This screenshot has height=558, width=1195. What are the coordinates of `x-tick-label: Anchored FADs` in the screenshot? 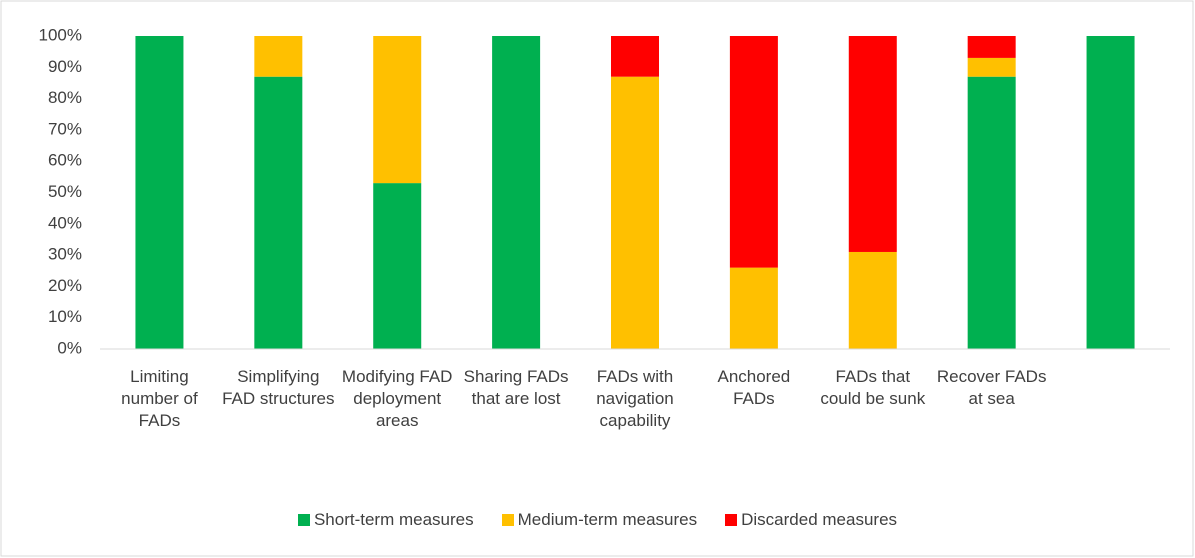 It's located at (754, 387).